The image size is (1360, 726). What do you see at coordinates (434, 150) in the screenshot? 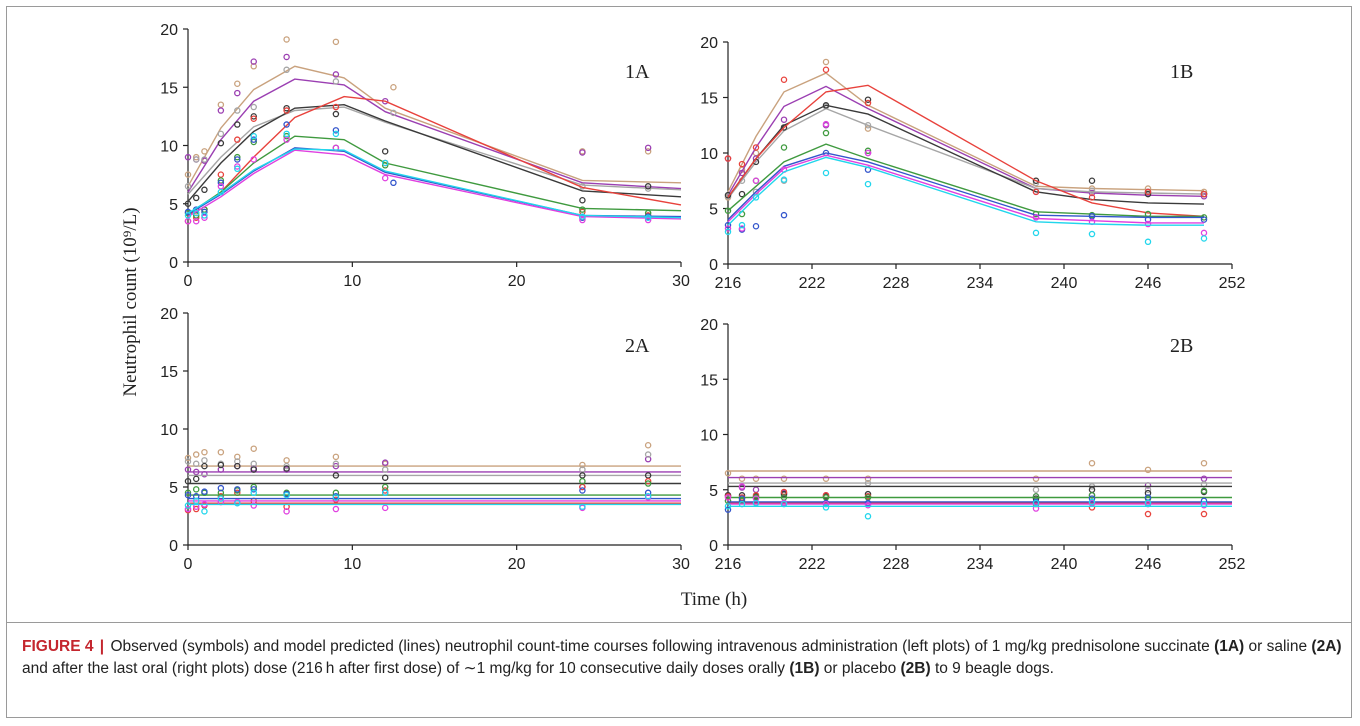
I see `model-line-silver` at bounding box center [434, 150].